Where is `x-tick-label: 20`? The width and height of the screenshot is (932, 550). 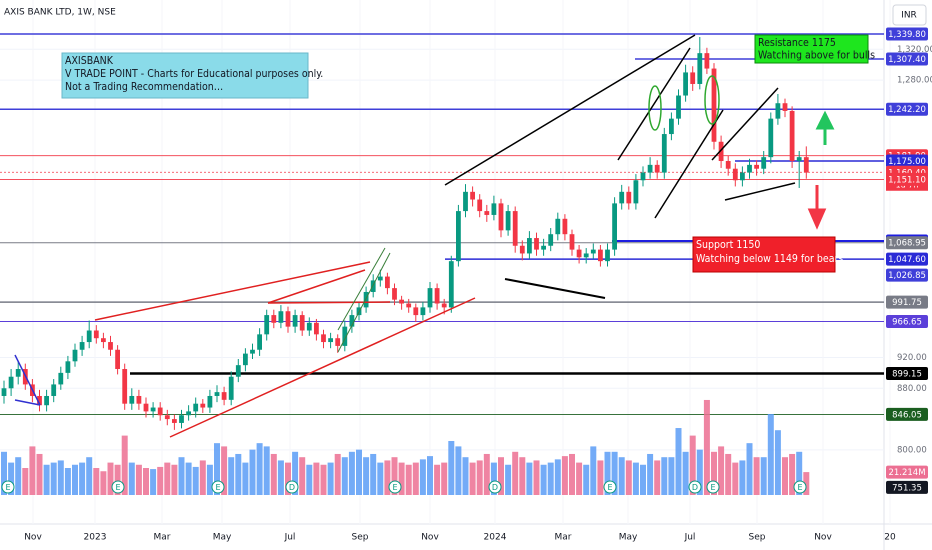
x-tick-label: 20 is located at coordinates (890, 538).